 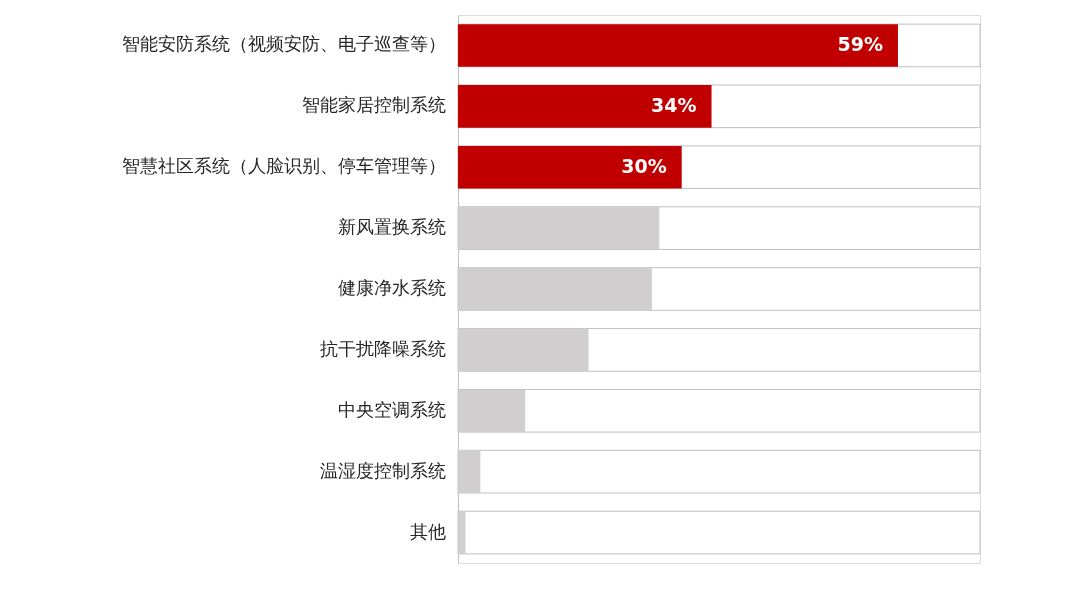 What do you see at coordinates (283, 44) in the screenshot?
I see `y-tick-label: 智能安防系统（视频安防、电子巡查等）` at bounding box center [283, 44].